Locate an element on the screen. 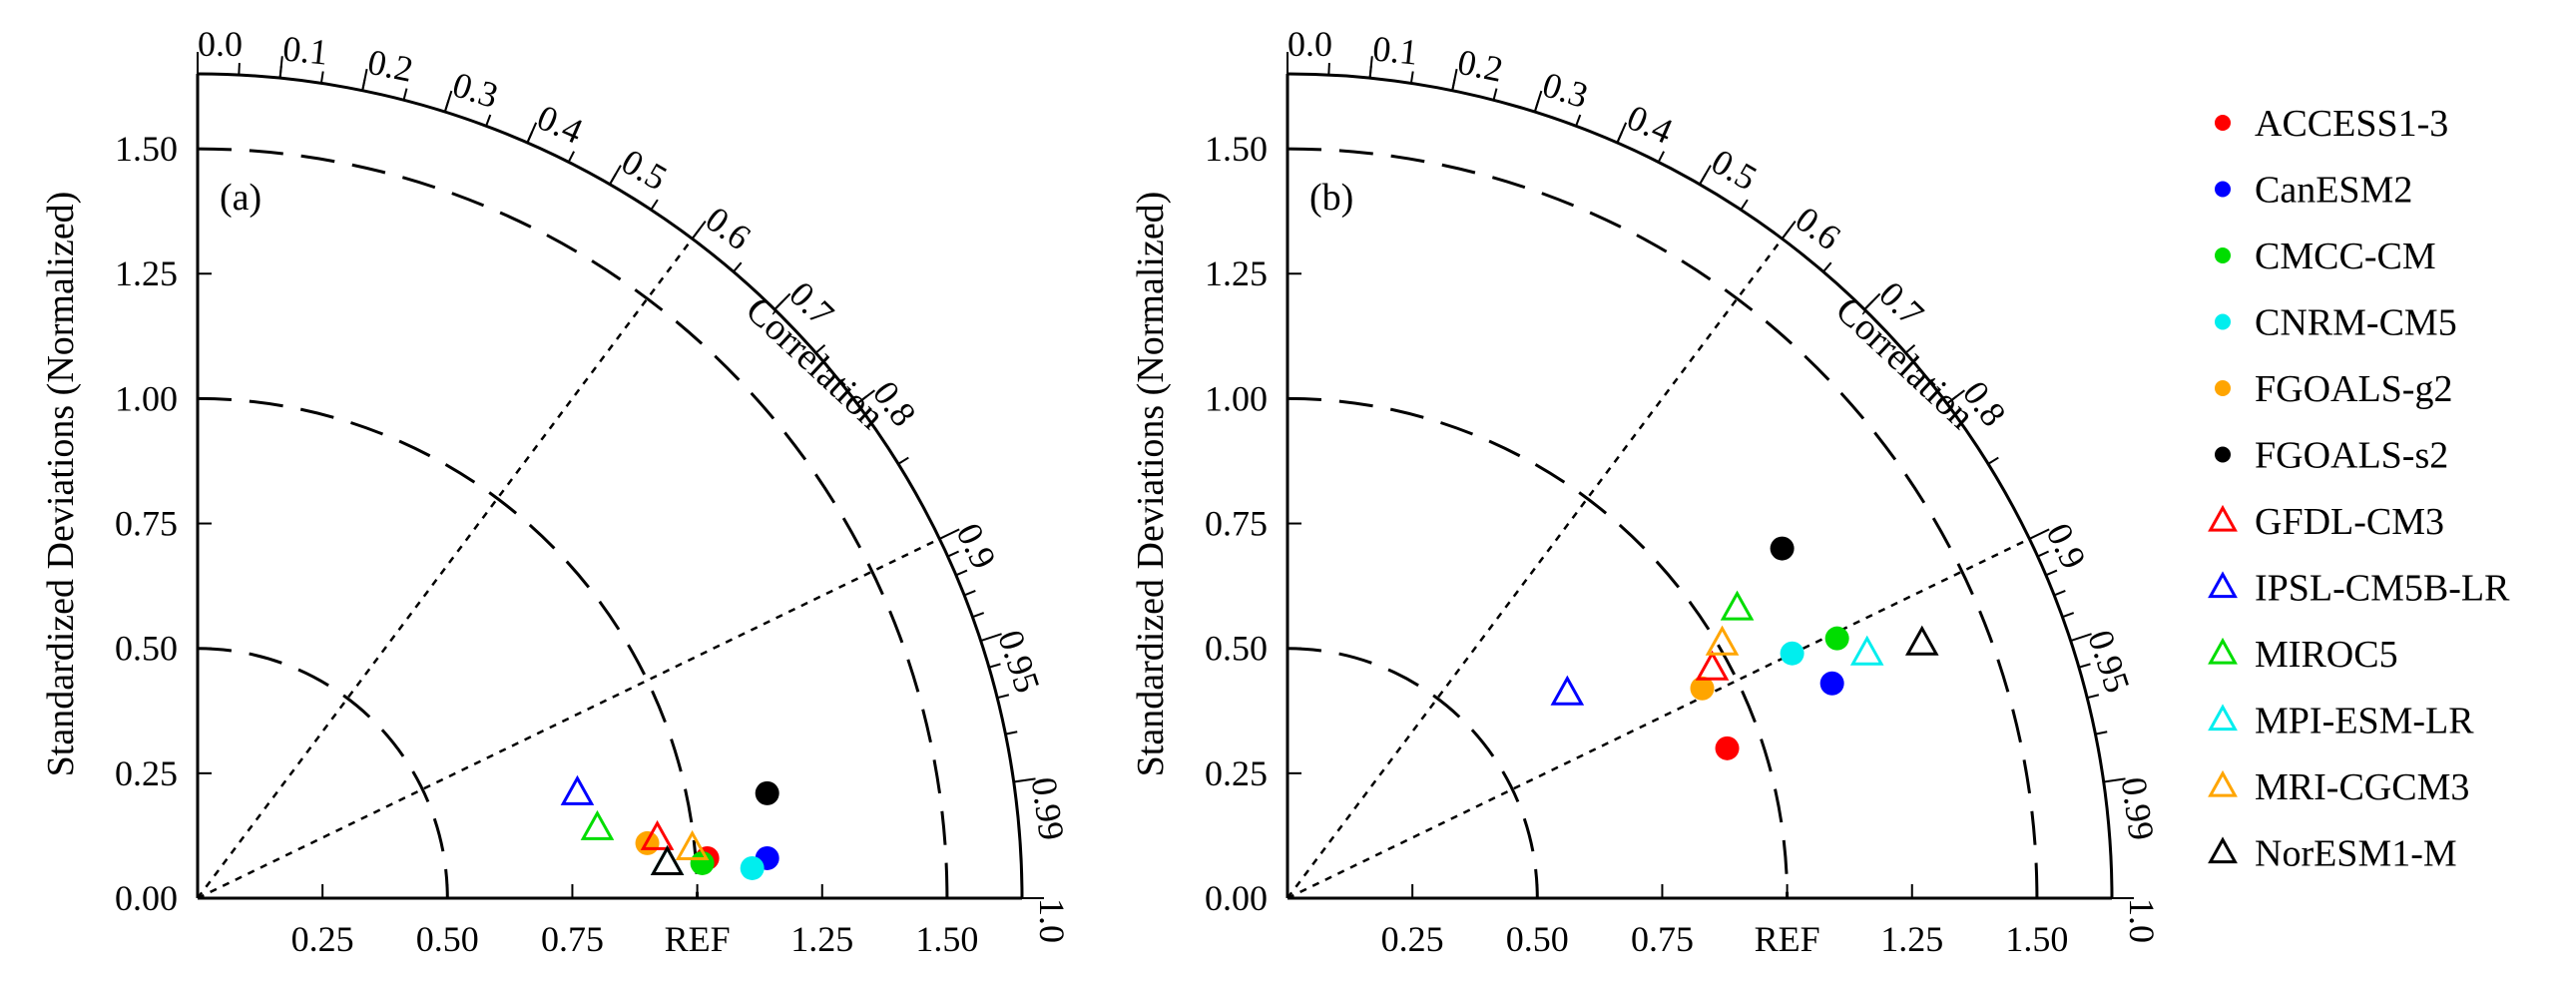 This screenshot has height=984, width=2576. legend-label: IPSL-CM5B-LR is located at coordinates (2382, 589).